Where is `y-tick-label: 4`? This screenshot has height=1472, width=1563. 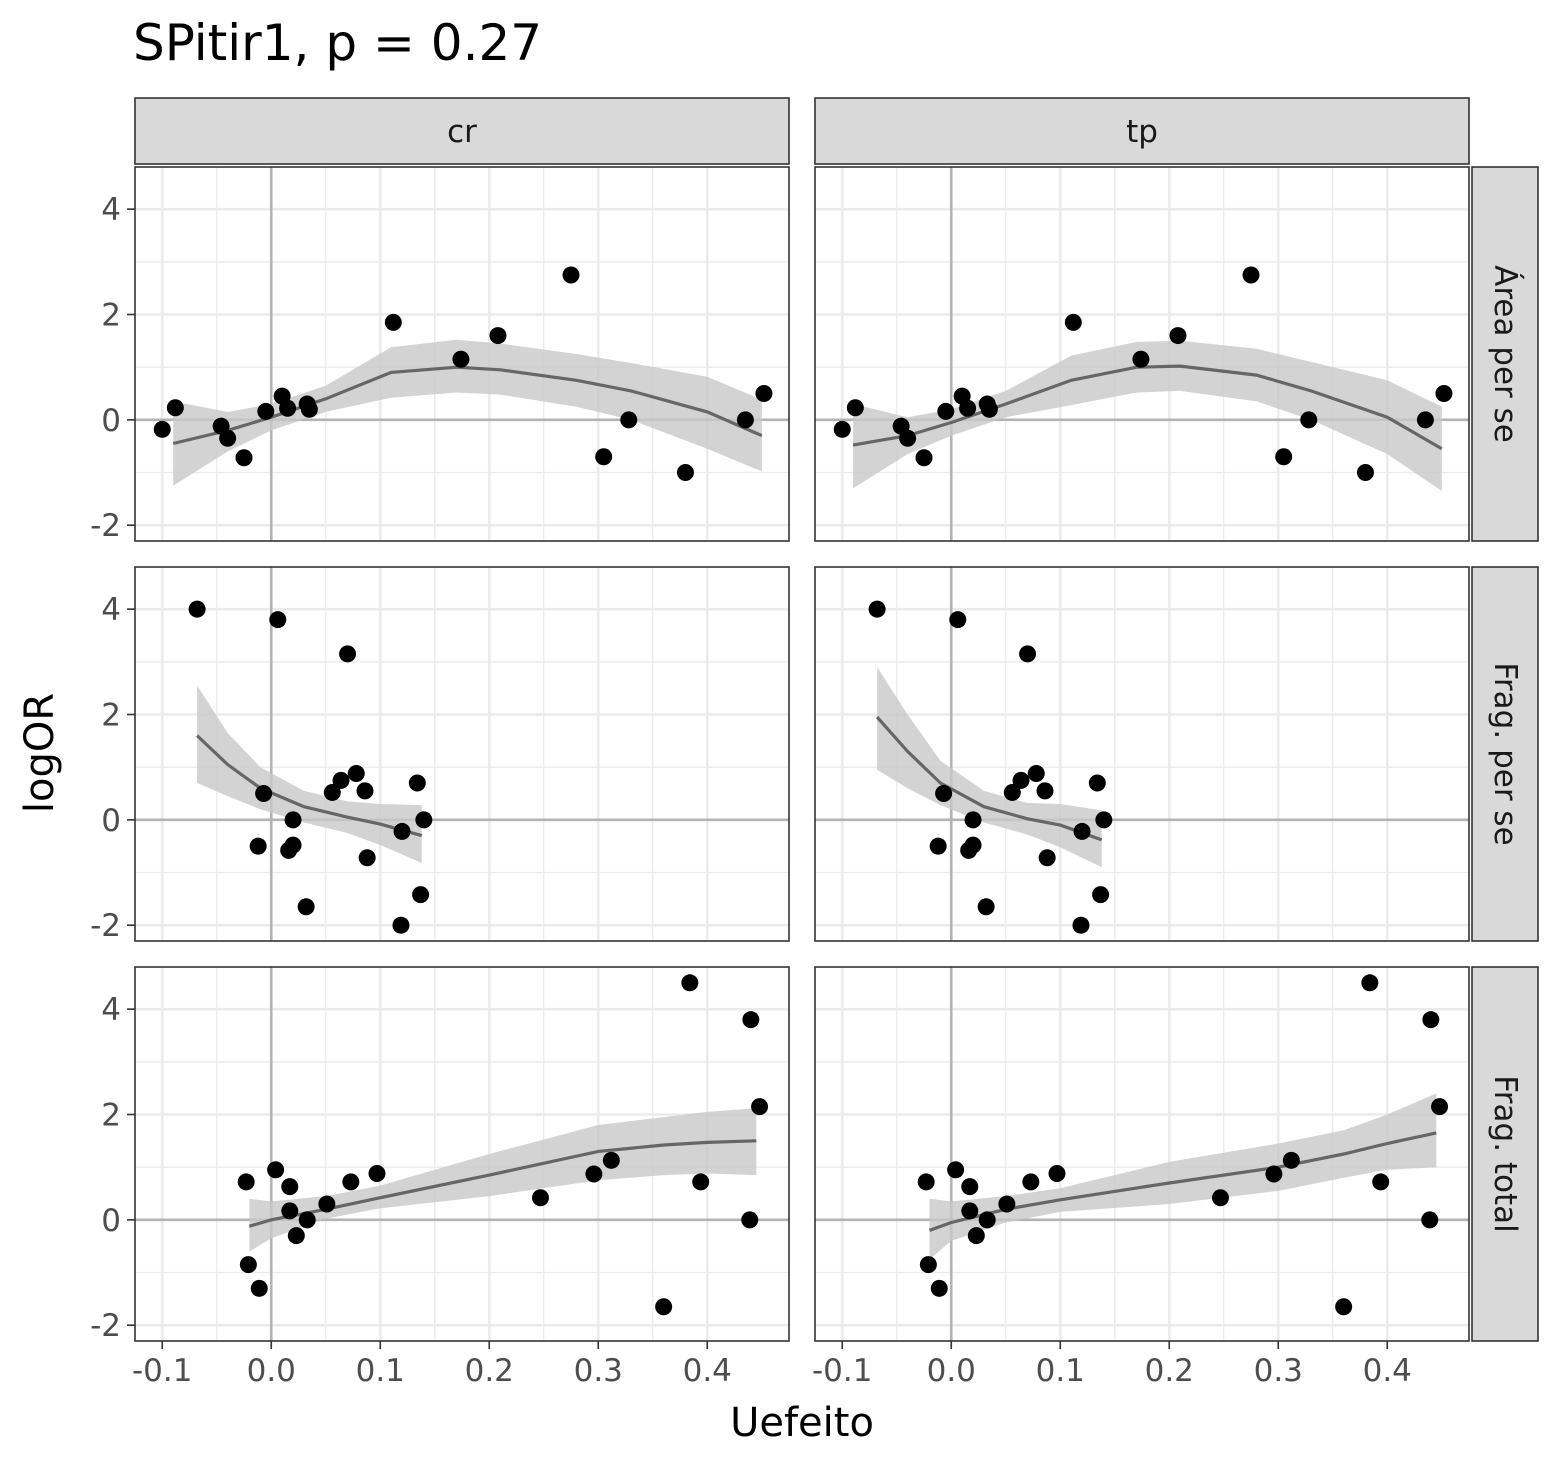 y-tick-label: 4 is located at coordinates (111, 610).